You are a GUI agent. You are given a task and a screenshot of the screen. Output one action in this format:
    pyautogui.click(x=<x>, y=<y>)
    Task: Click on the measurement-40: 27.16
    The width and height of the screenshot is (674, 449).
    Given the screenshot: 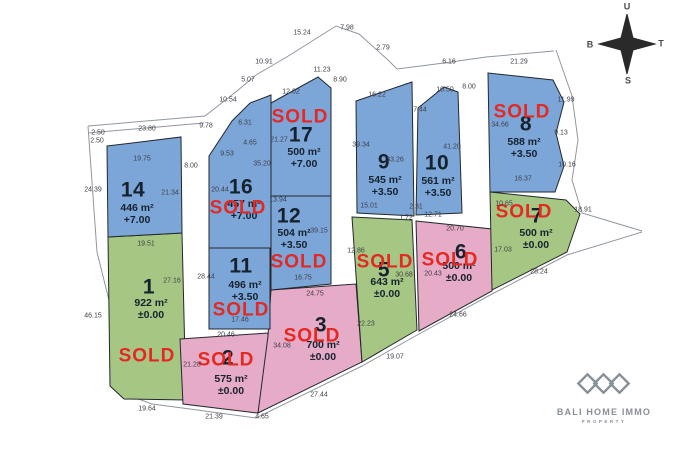 What is the action you would take?
    pyautogui.click(x=172, y=281)
    